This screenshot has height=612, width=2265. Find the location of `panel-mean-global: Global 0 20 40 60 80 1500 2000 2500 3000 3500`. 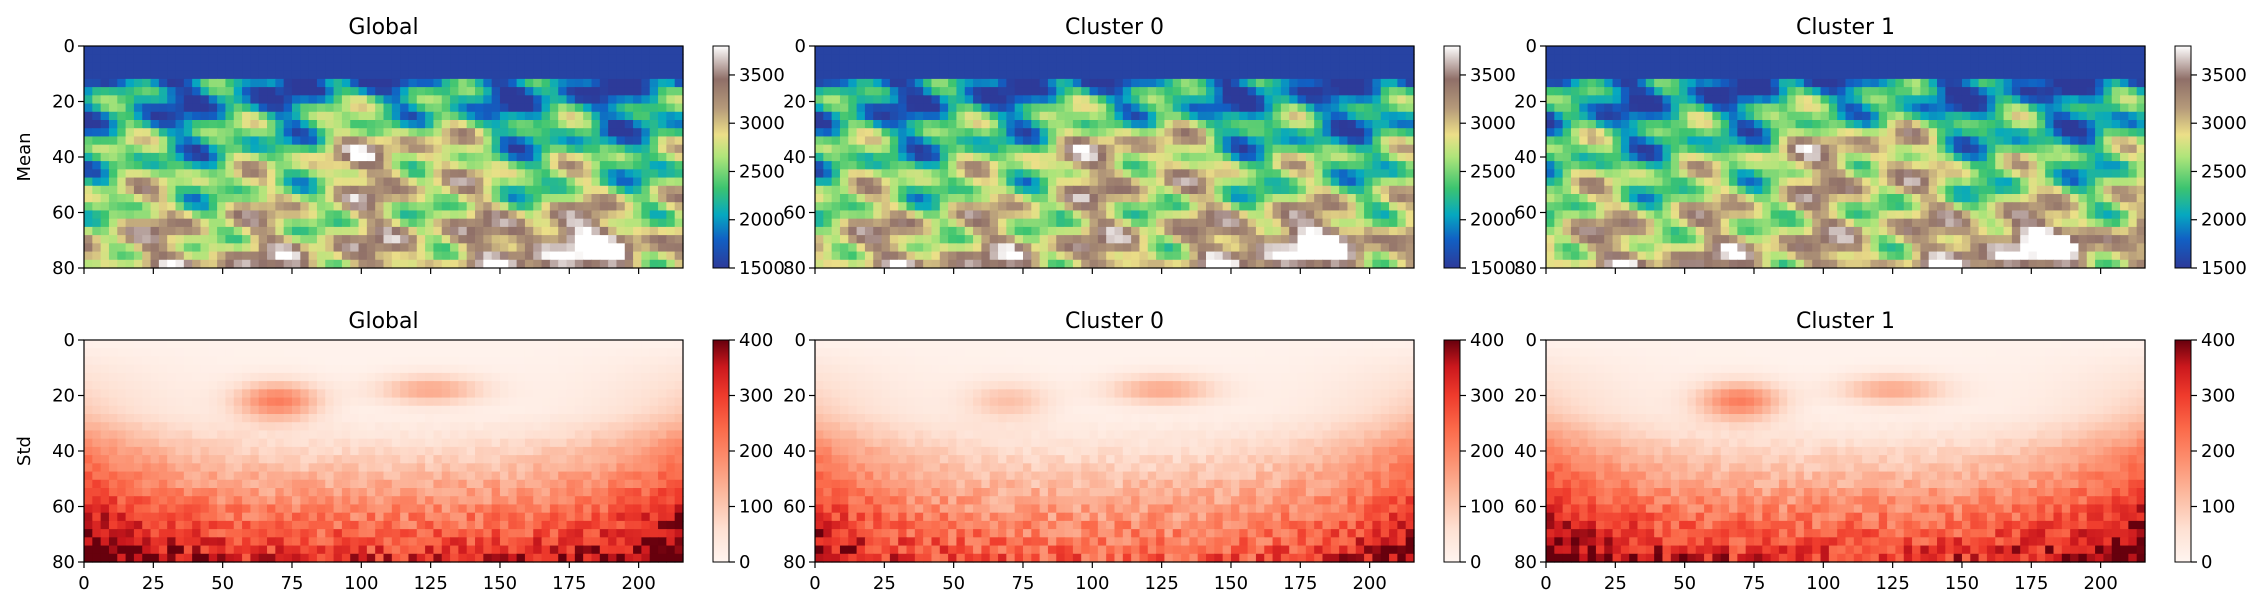

panel-mean-global: Global 0 20 40 60 80 1500 2000 2500 3000 3500 is located at coordinates (418, 147).